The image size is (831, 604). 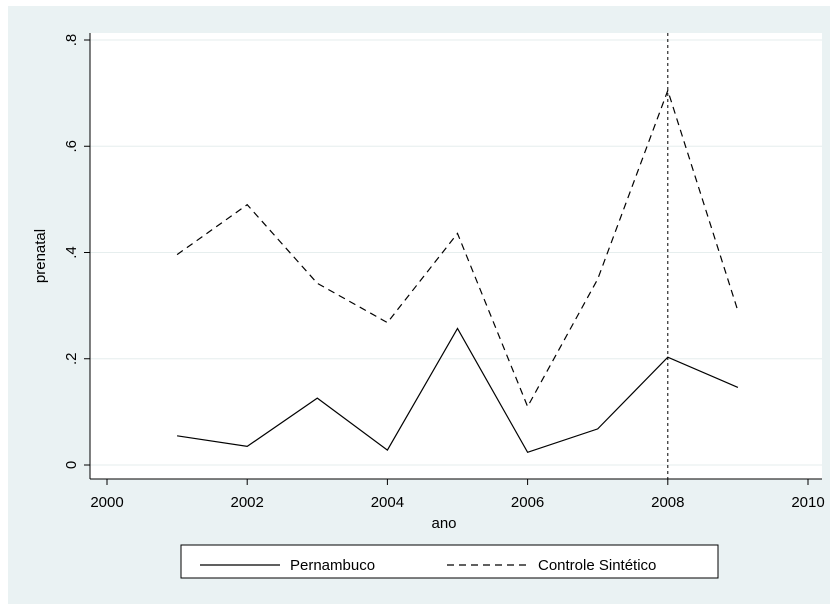 I want to click on x-tick-label: 2002, so click(x=247, y=502).